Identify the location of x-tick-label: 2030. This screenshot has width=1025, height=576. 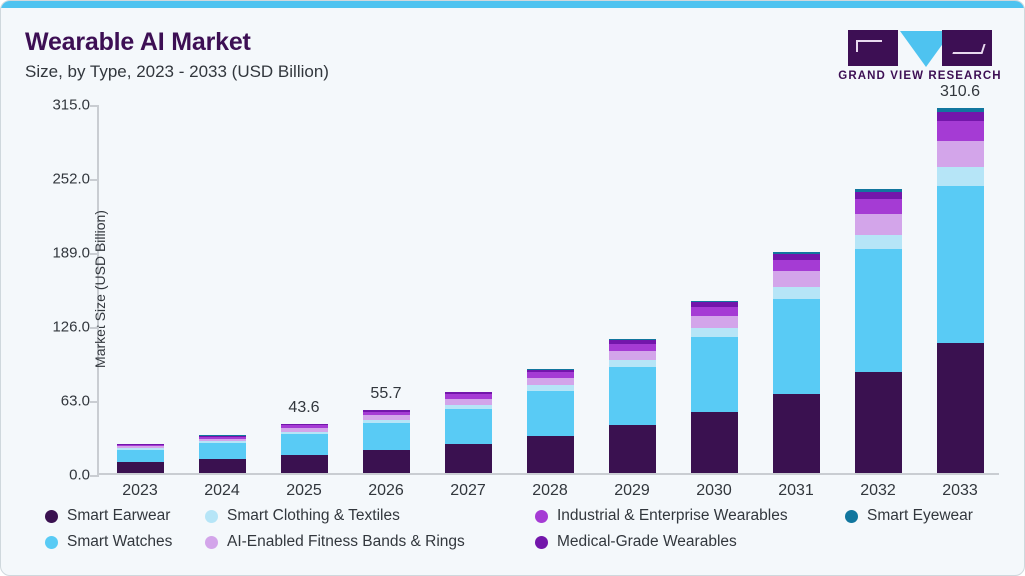
(714, 490).